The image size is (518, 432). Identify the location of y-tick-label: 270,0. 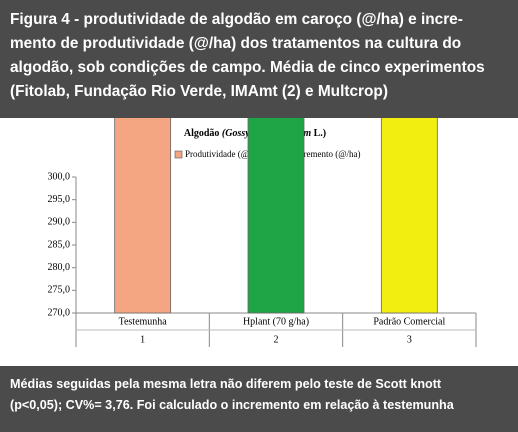
(59, 312).